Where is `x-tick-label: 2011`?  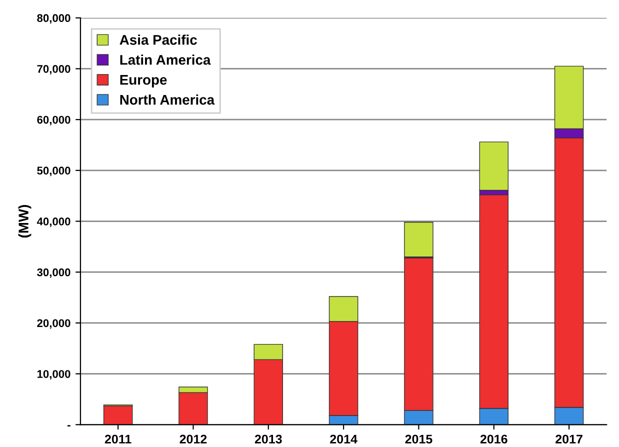
x-tick-label: 2011 is located at coordinates (118, 439).